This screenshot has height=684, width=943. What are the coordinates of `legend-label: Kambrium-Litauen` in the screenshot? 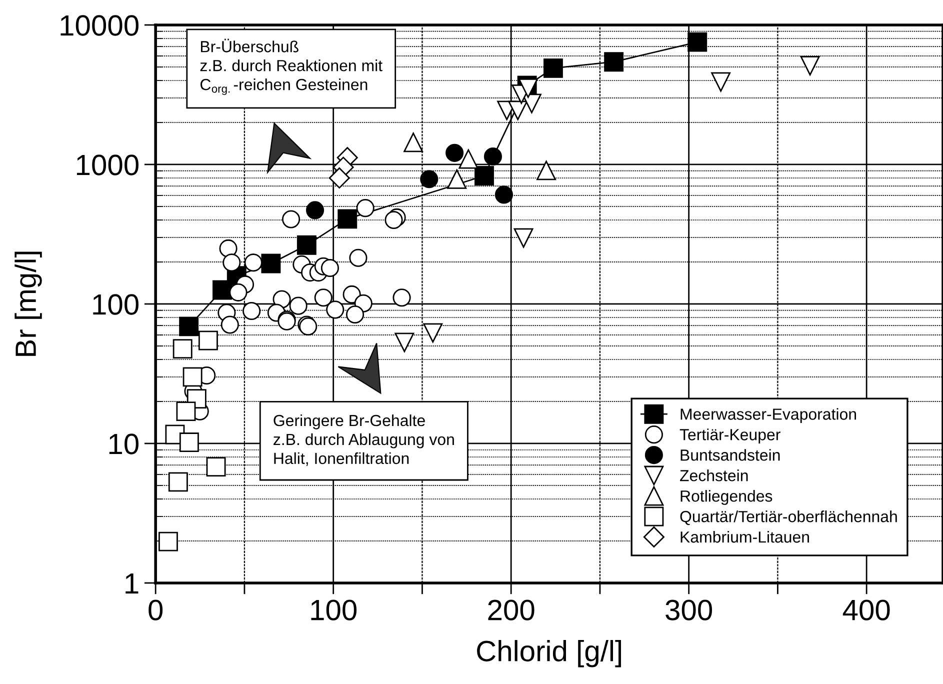 It's located at (744, 536).